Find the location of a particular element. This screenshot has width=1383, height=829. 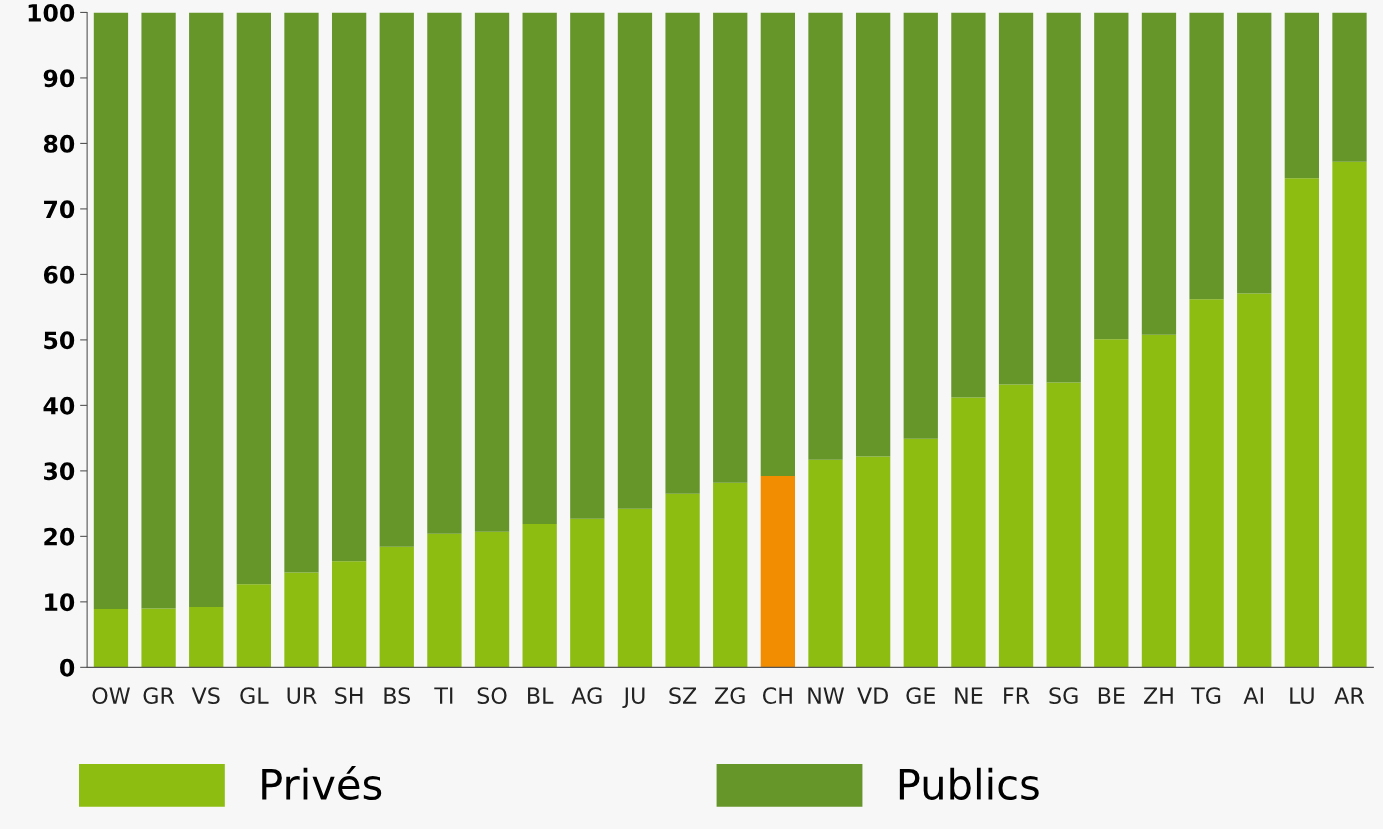

legend-label: Privés is located at coordinates (322, 783).